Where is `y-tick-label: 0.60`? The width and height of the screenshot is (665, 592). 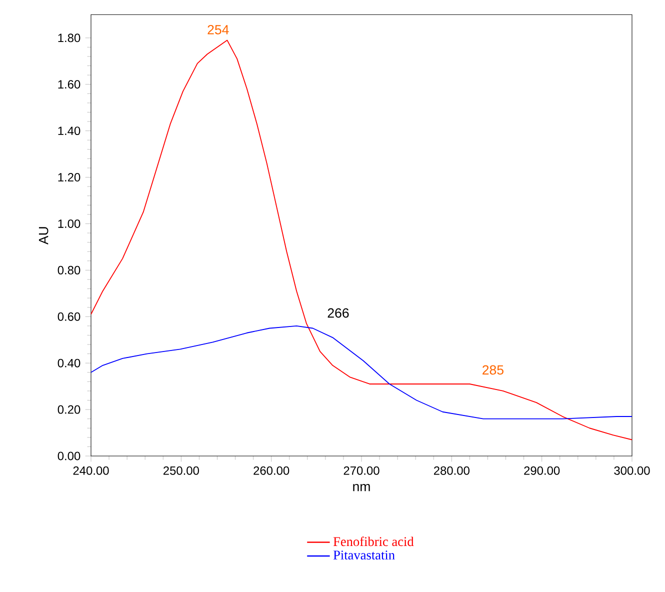 y-tick-label: 0.60 is located at coordinates (69, 316).